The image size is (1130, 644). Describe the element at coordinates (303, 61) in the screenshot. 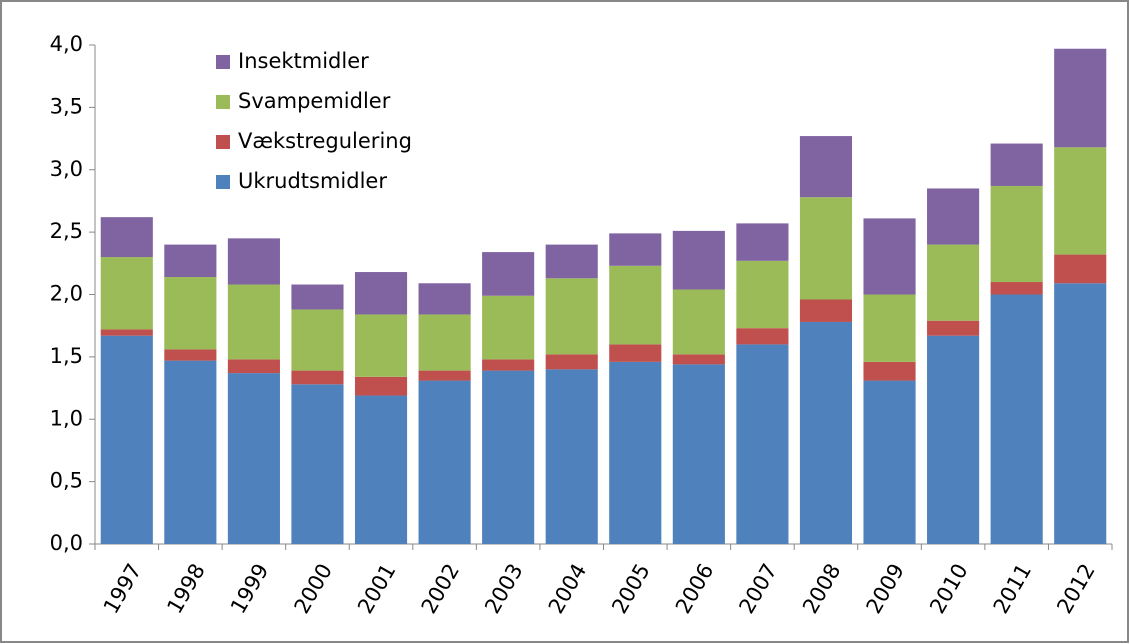

I see `legend-label: Insektmidler` at that location.